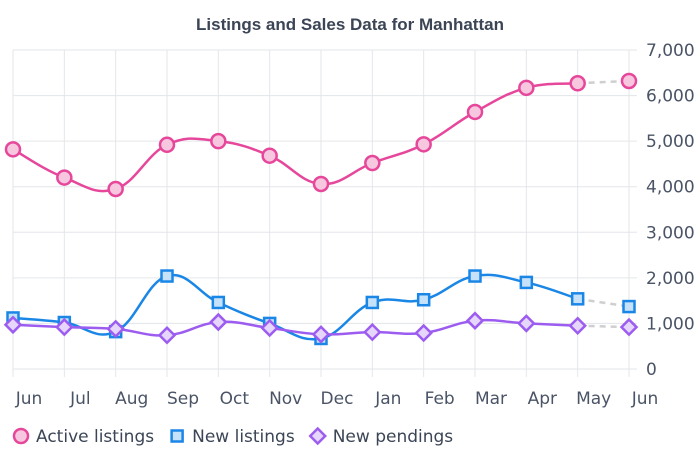 The image size is (700, 460). I want to click on legend-label: New listings, so click(243, 437).